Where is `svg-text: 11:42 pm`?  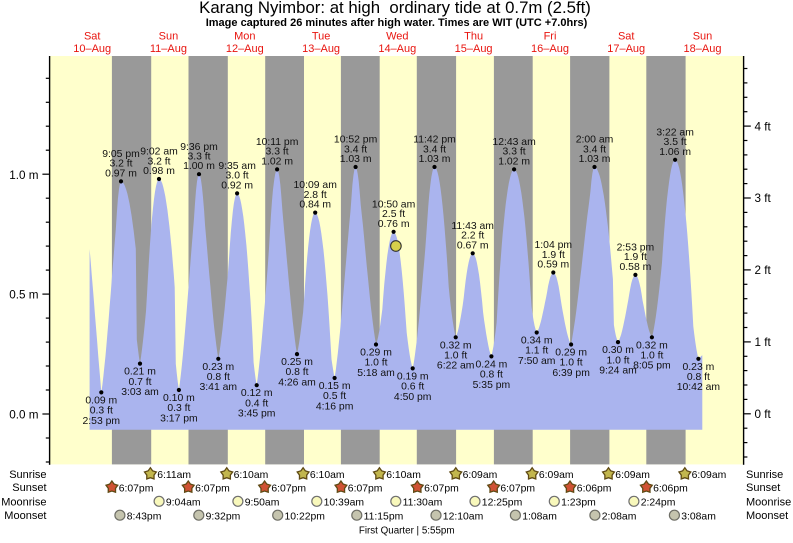
svg-text: 11:42 pm is located at coordinates (434, 140).